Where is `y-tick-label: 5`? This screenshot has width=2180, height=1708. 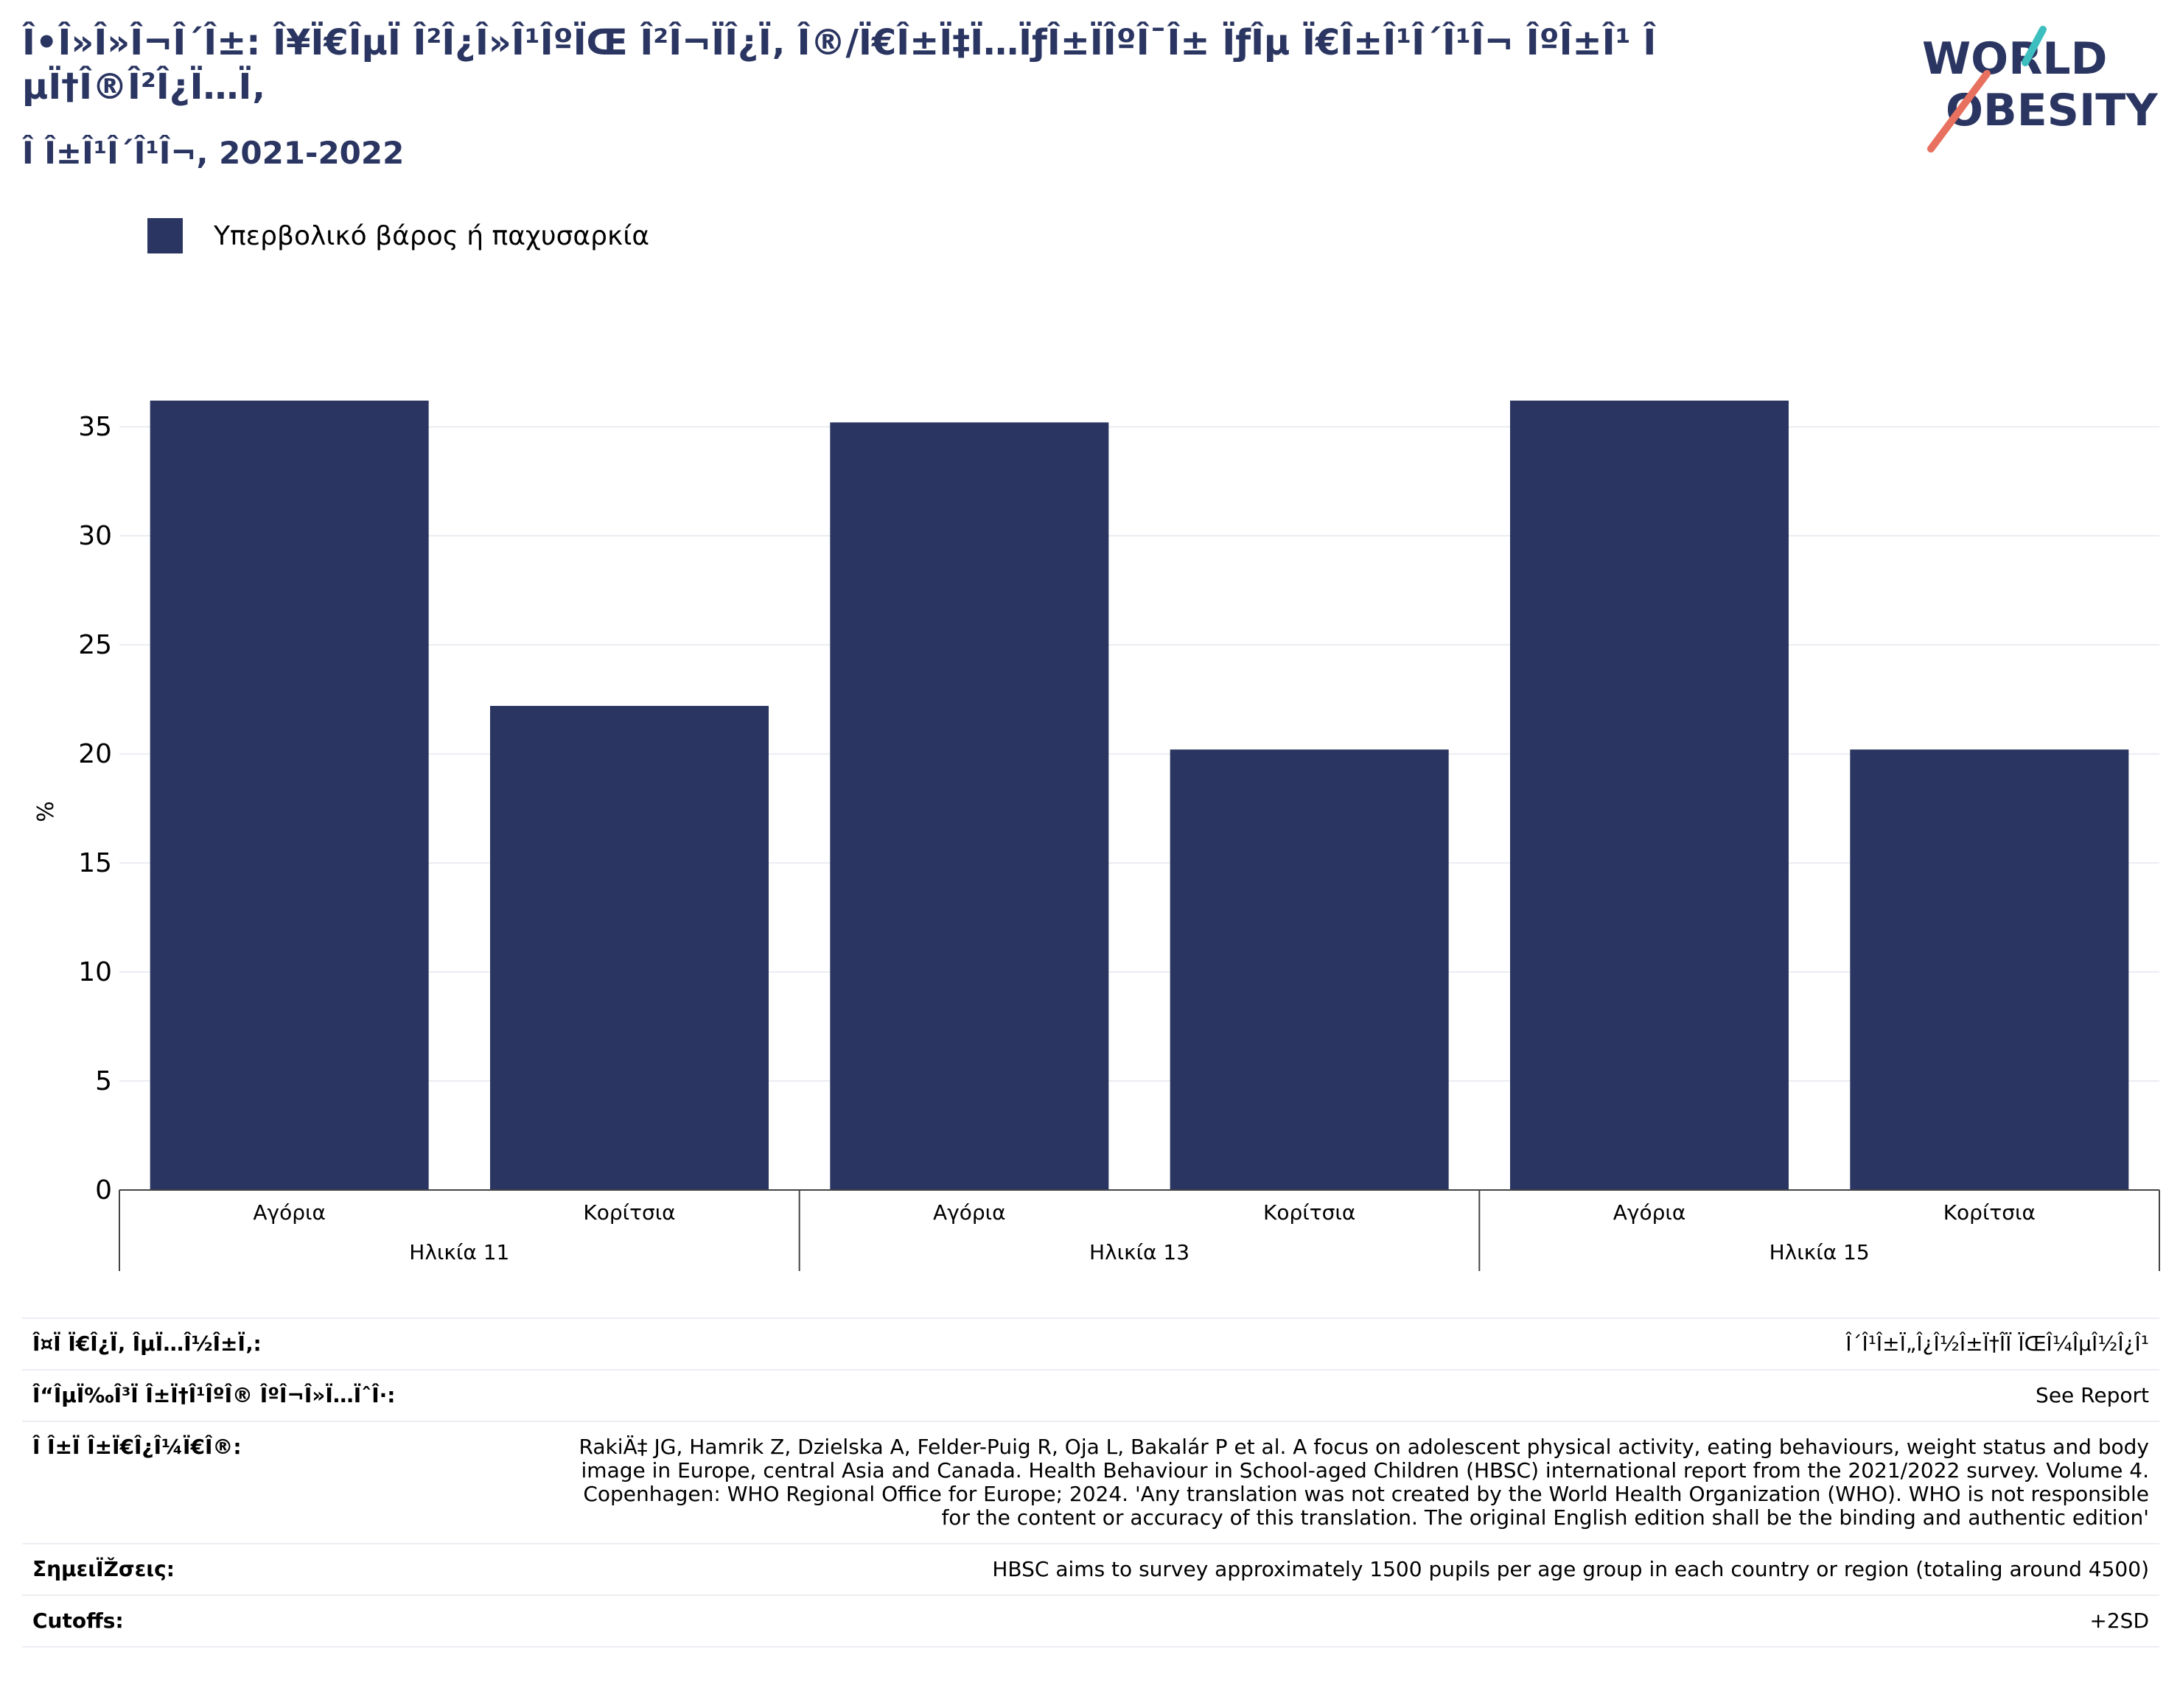 y-tick-label: 5 is located at coordinates (103, 1081).